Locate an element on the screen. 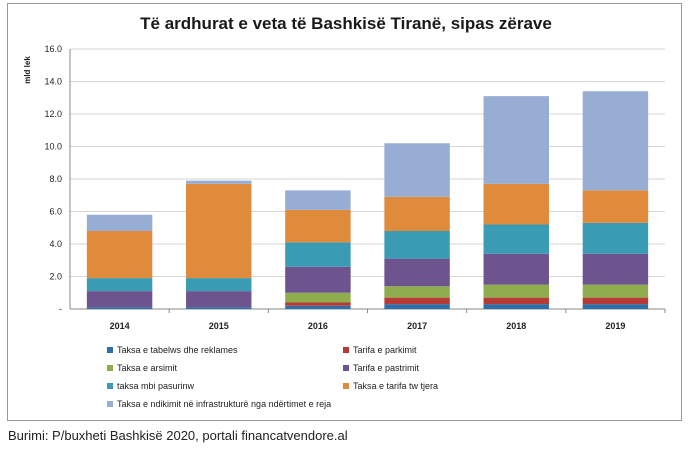 The height and width of the screenshot is (455, 689). legend-label: Tarifa e pastrimit is located at coordinates (386, 368).